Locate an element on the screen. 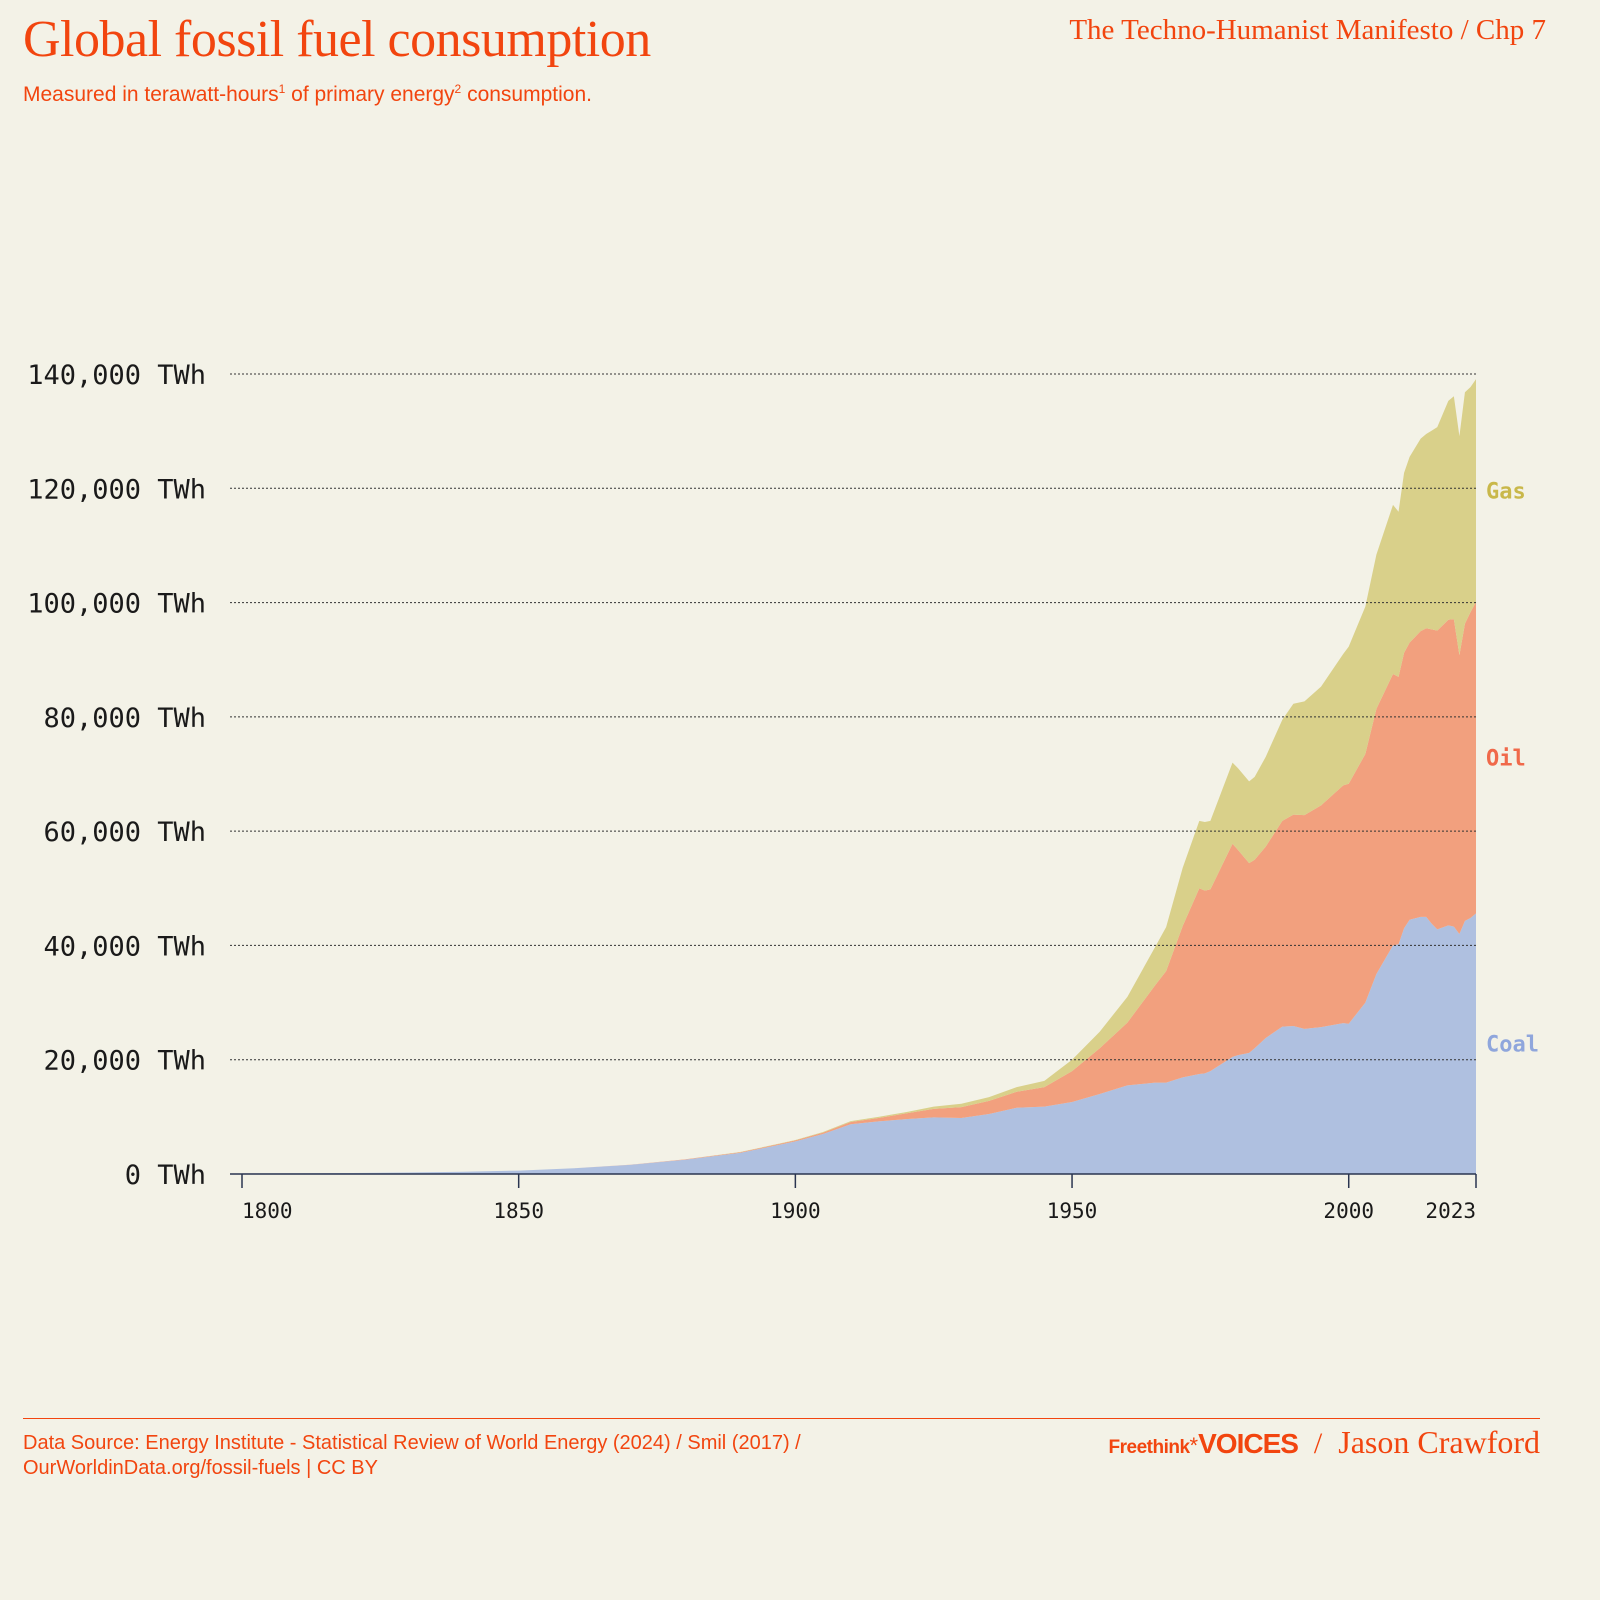  subtitle-text: Measured in terawatt-hours is located at coordinates (151, 94).